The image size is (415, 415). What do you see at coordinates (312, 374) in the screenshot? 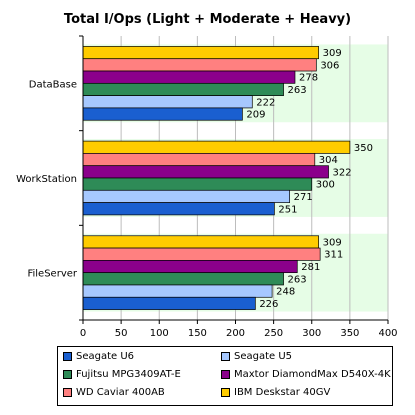
I see `legend-label: Maxtor DiamondMax D540X-4K` at bounding box center [312, 374].